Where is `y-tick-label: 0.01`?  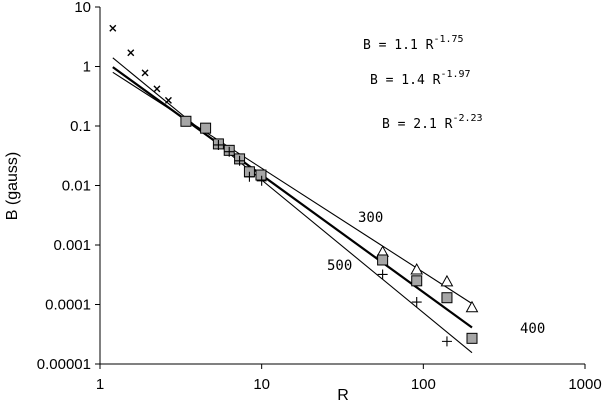 y-tick-label: 0.01 is located at coordinates (76, 186).